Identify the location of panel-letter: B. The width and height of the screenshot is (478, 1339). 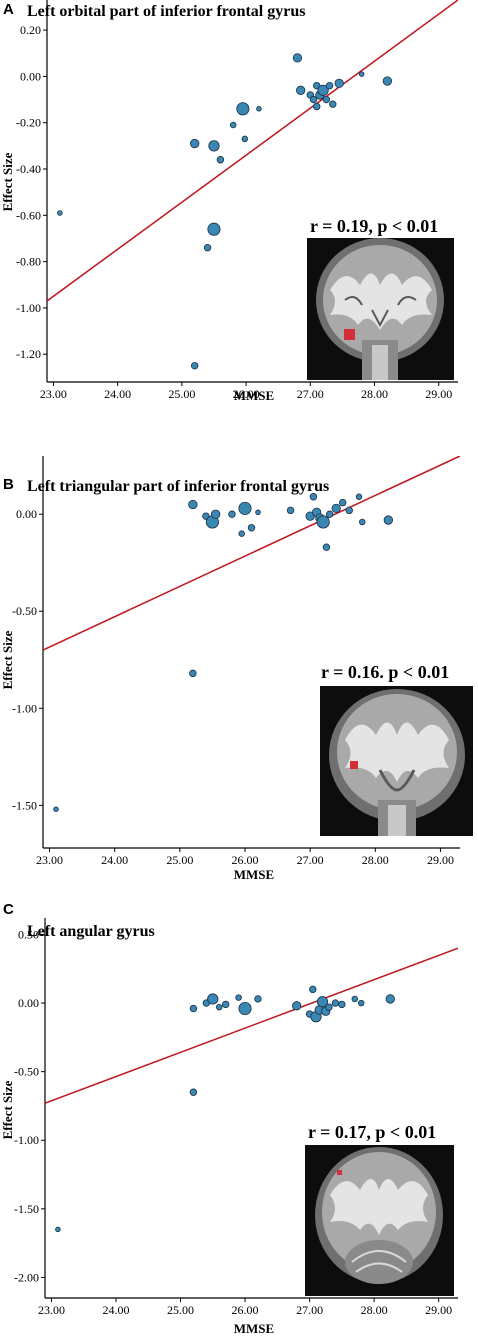
(8, 484).